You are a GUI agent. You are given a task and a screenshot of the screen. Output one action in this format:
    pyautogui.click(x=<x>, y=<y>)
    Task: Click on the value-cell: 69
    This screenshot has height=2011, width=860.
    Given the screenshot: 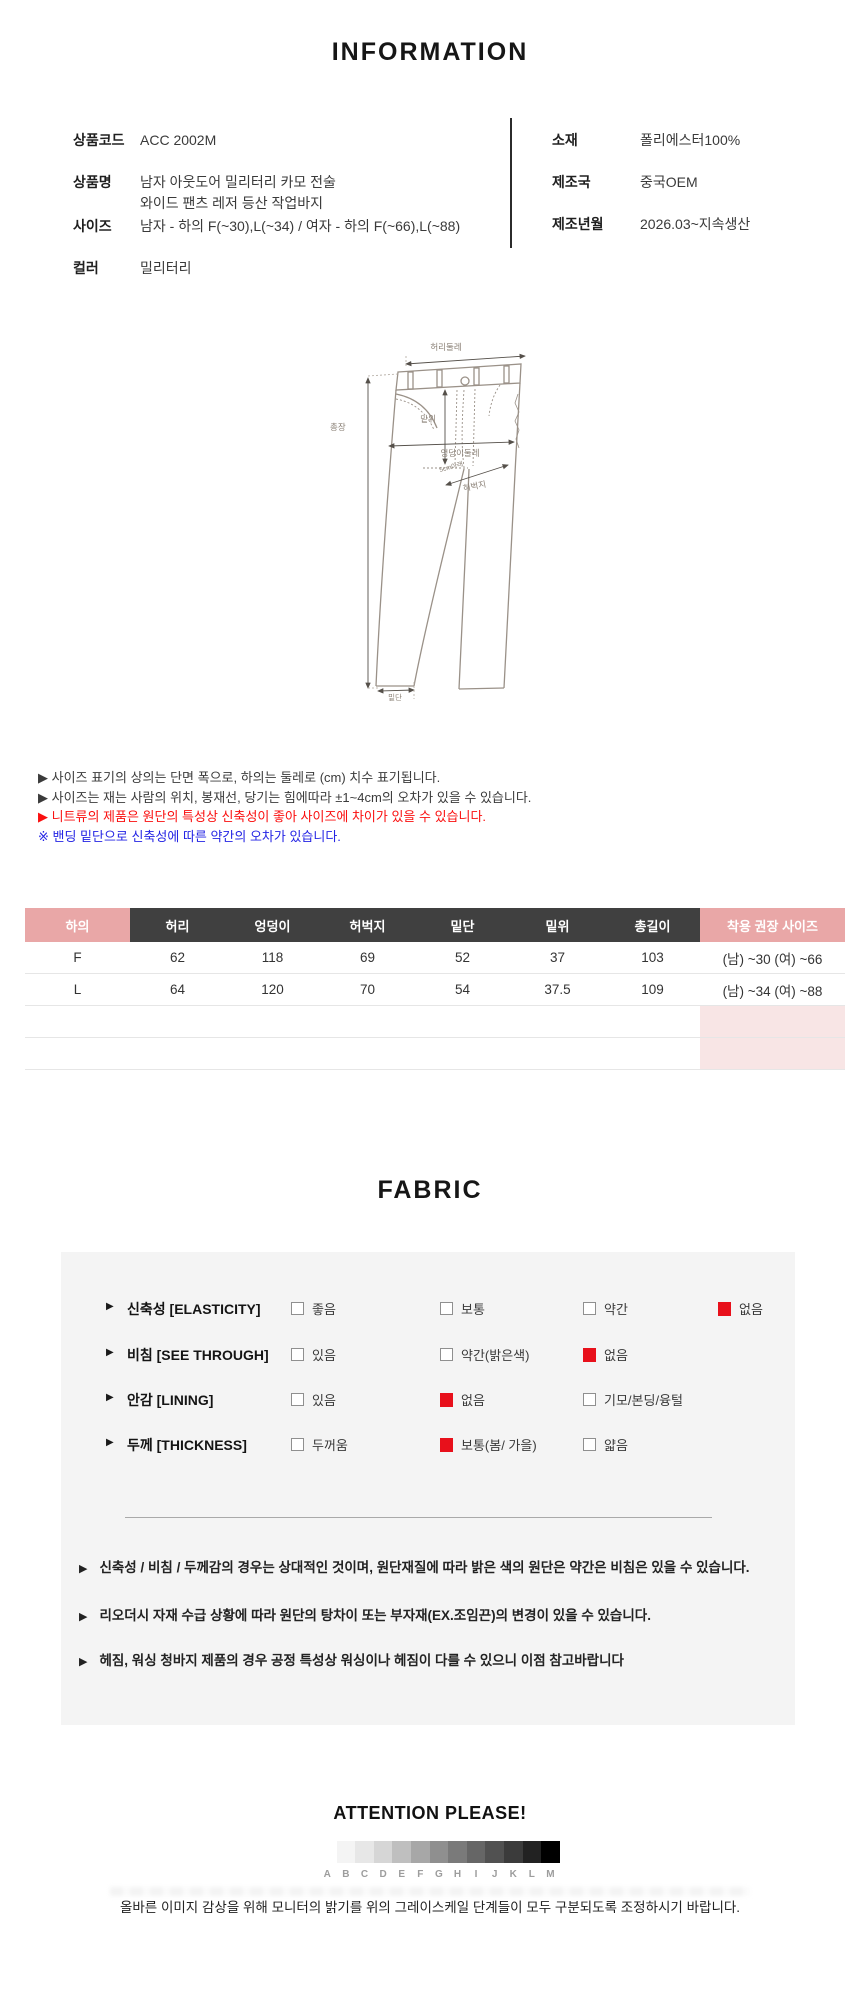 What is the action you would take?
    pyautogui.click(x=367, y=957)
    